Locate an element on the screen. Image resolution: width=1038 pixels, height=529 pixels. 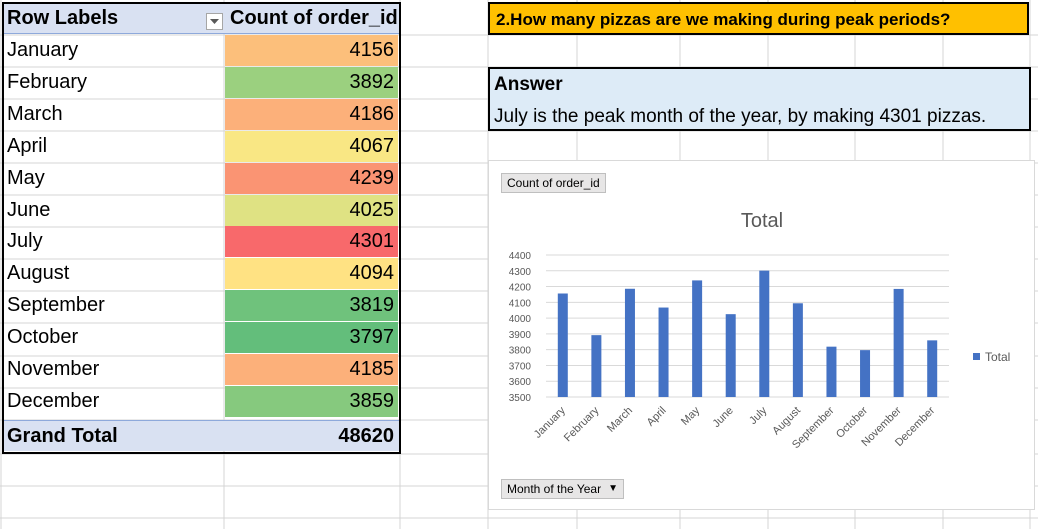
pivot-row-value-cell: 3819 is located at coordinates (311, 306).